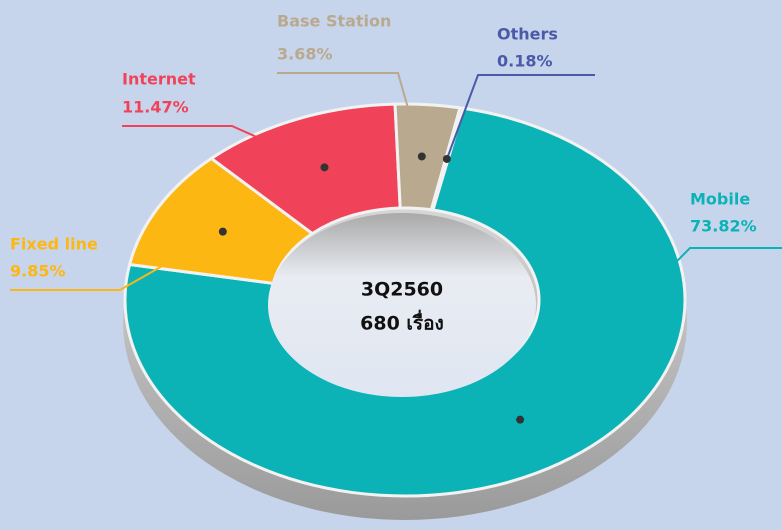 This screenshot has width=782, height=530. Describe the element at coordinates (527, 34) in the screenshot. I see `category-label: Others` at that location.